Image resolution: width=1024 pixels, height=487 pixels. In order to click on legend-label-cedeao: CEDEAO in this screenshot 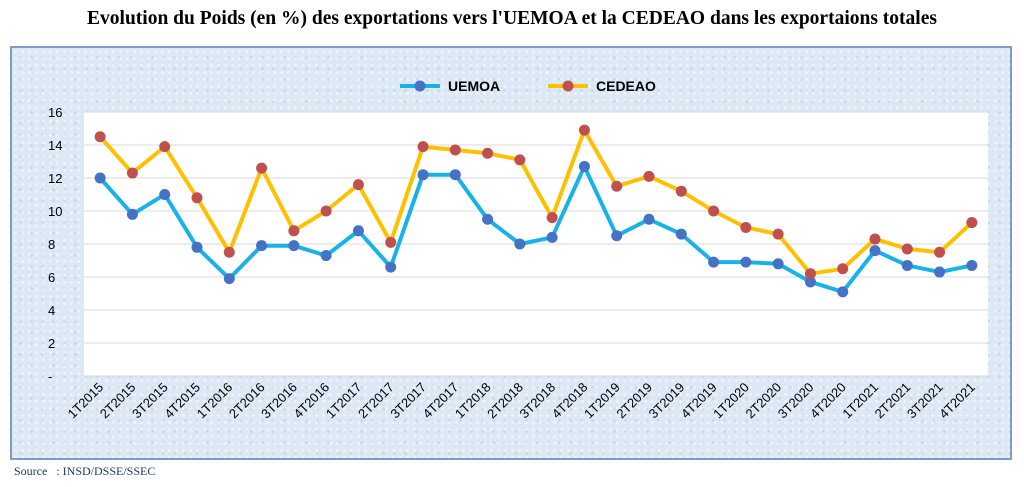, I will do `click(626, 86)`.